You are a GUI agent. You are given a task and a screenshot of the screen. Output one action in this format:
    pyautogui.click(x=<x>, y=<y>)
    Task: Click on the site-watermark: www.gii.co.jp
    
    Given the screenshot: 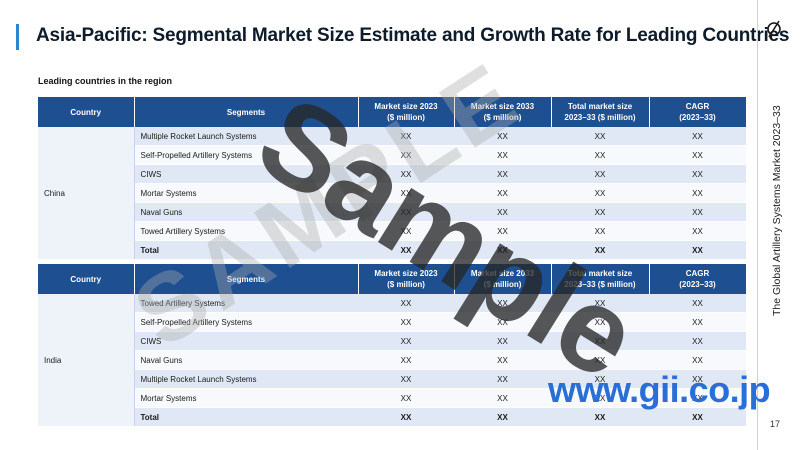 What is the action you would take?
    pyautogui.click(x=659, y=389)
    